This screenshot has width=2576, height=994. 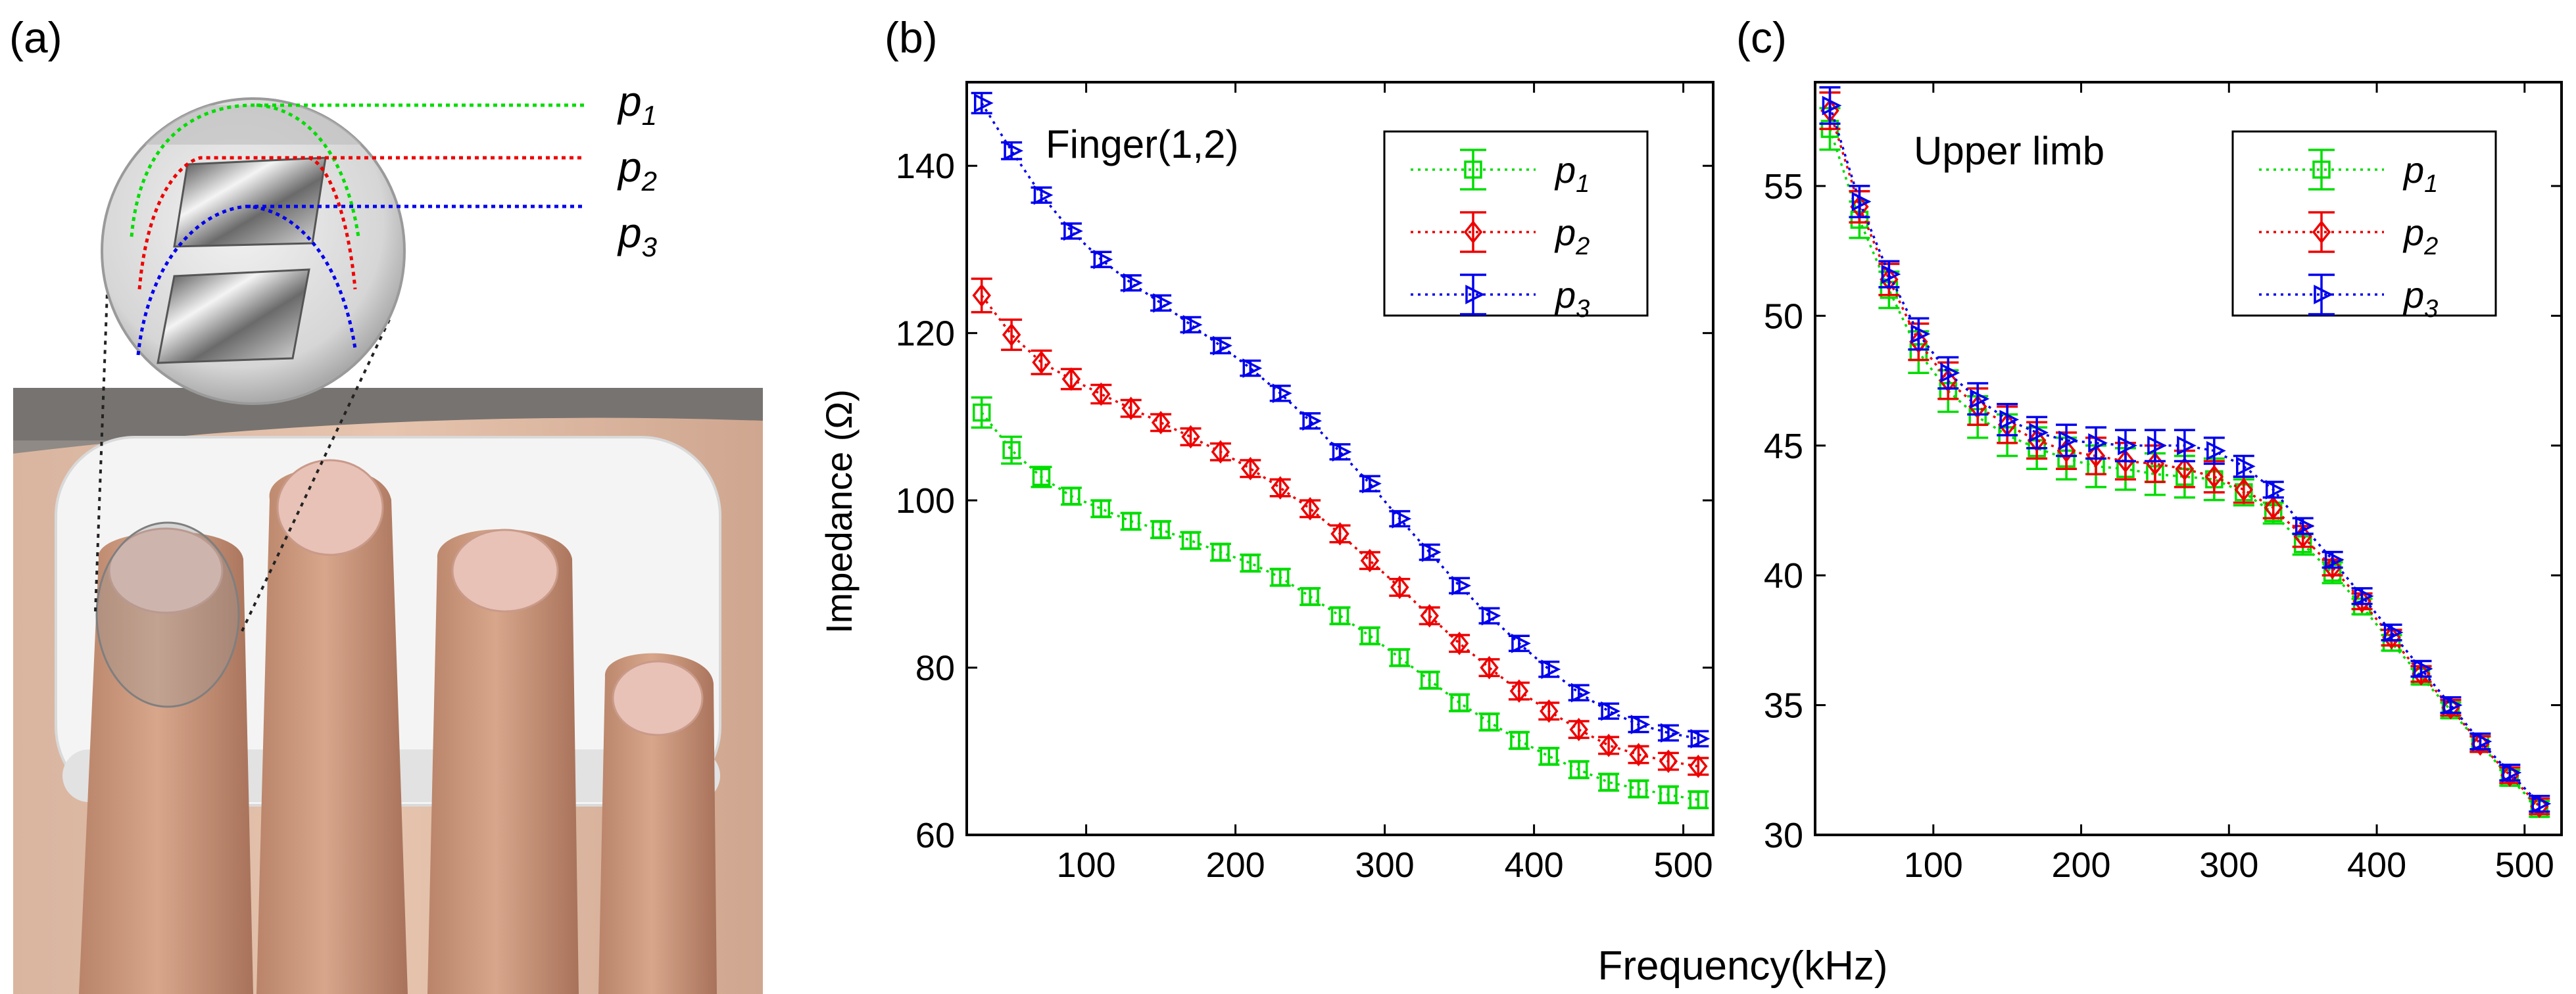 I want to click on y-tick-label: 40, so click(x=1784, y=576).